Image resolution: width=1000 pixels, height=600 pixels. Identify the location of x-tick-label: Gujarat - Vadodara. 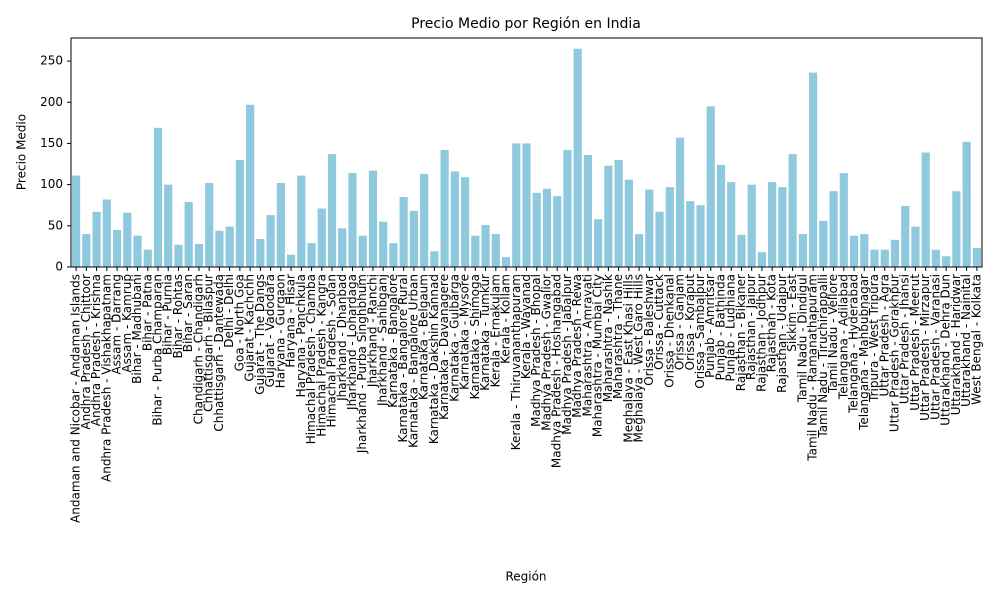
(270, 330).